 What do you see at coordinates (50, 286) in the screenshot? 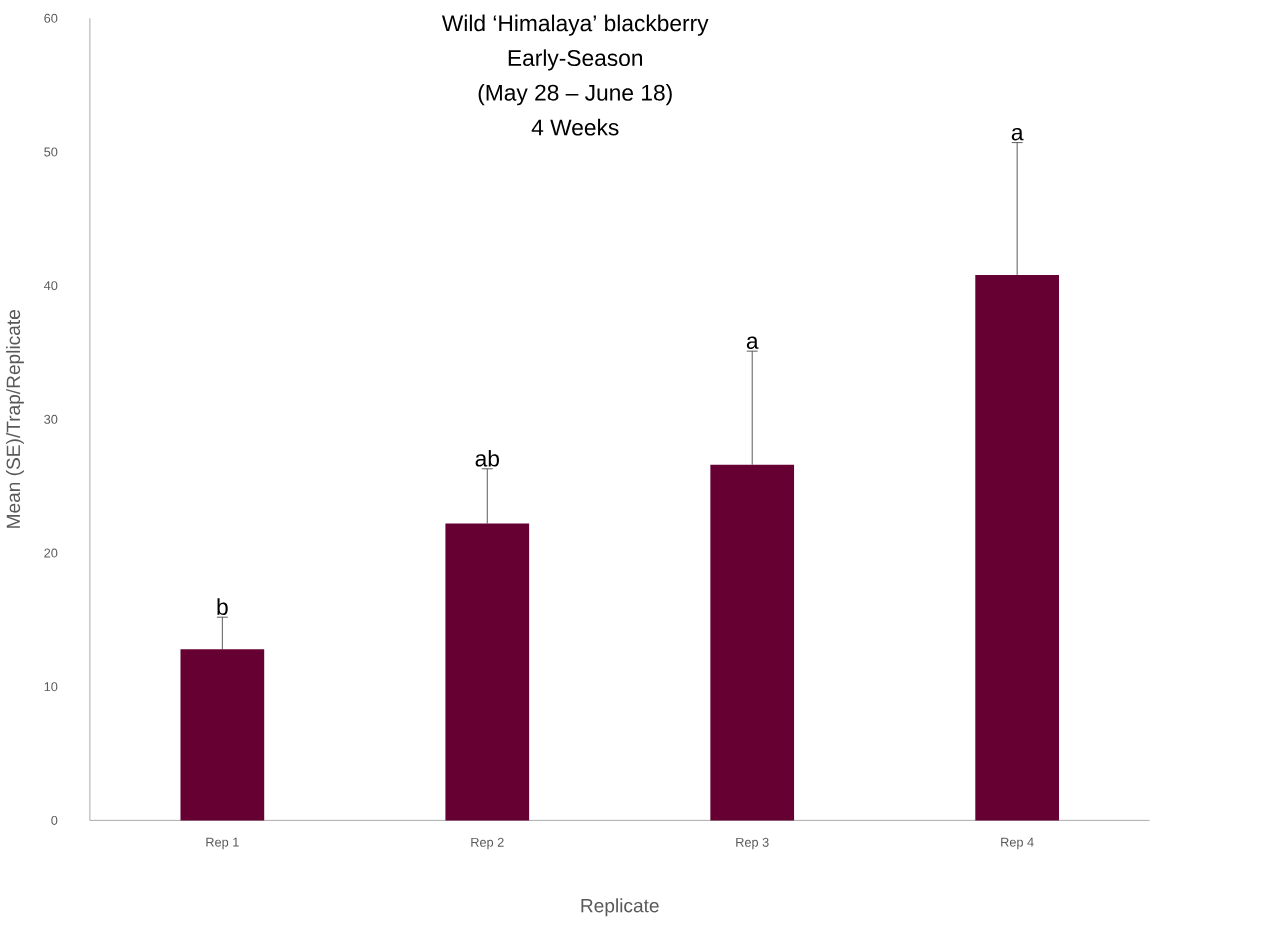
I see `y-tick-label: 40` at bounding box center [50, 286].